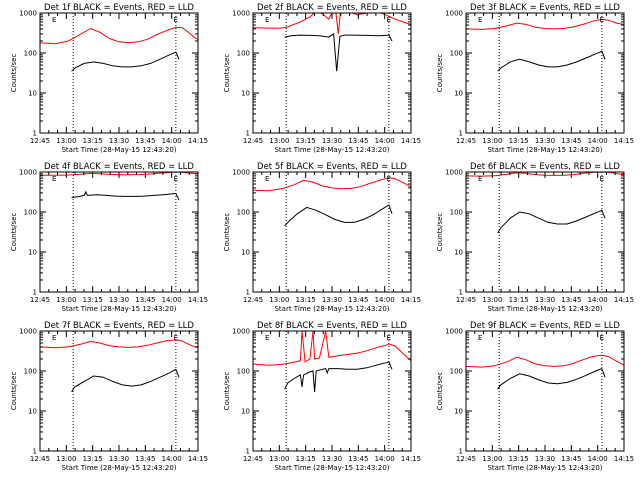 This screenshot has height=480, width=640. Describe the element at coordinates (545, 167) in the screenshot. I see `panel-title: Det 6f BLACK = Events, RED = LLD` at that location.